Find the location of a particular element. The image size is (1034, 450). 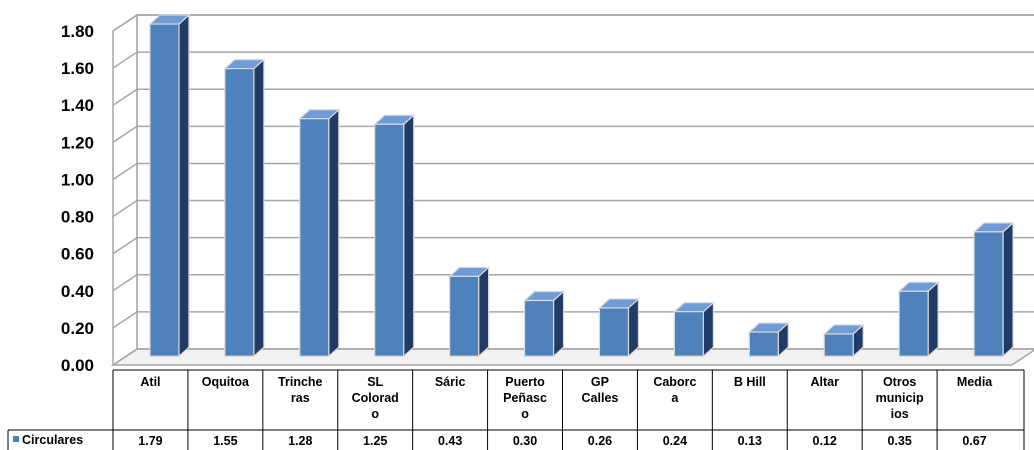

data-value-label: 0.12 is located at coordinates (825, 441).